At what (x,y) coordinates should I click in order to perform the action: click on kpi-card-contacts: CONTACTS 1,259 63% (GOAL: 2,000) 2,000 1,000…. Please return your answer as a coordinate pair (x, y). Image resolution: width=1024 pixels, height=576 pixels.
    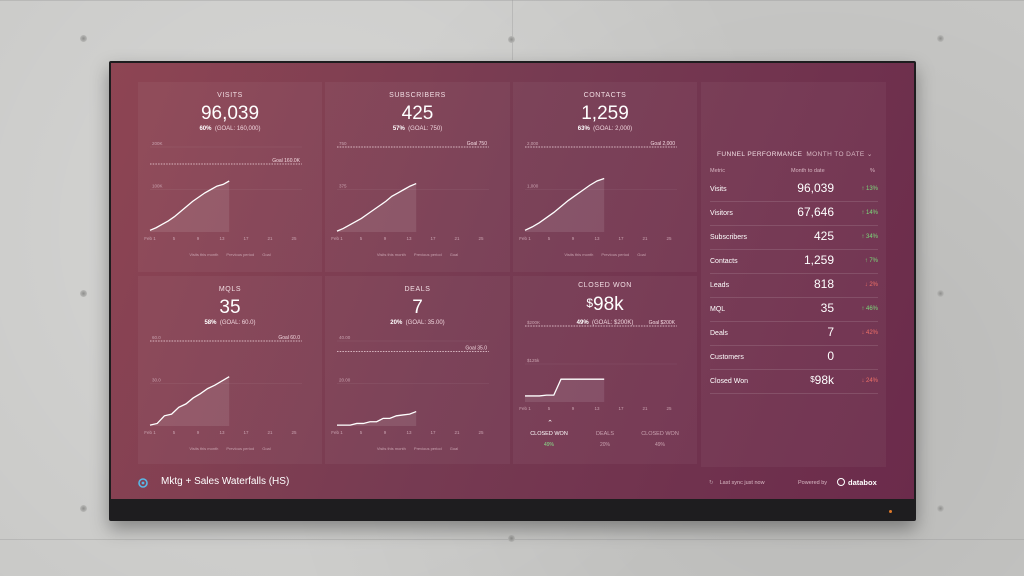
    Looking at the image, I should click on (605, 177).